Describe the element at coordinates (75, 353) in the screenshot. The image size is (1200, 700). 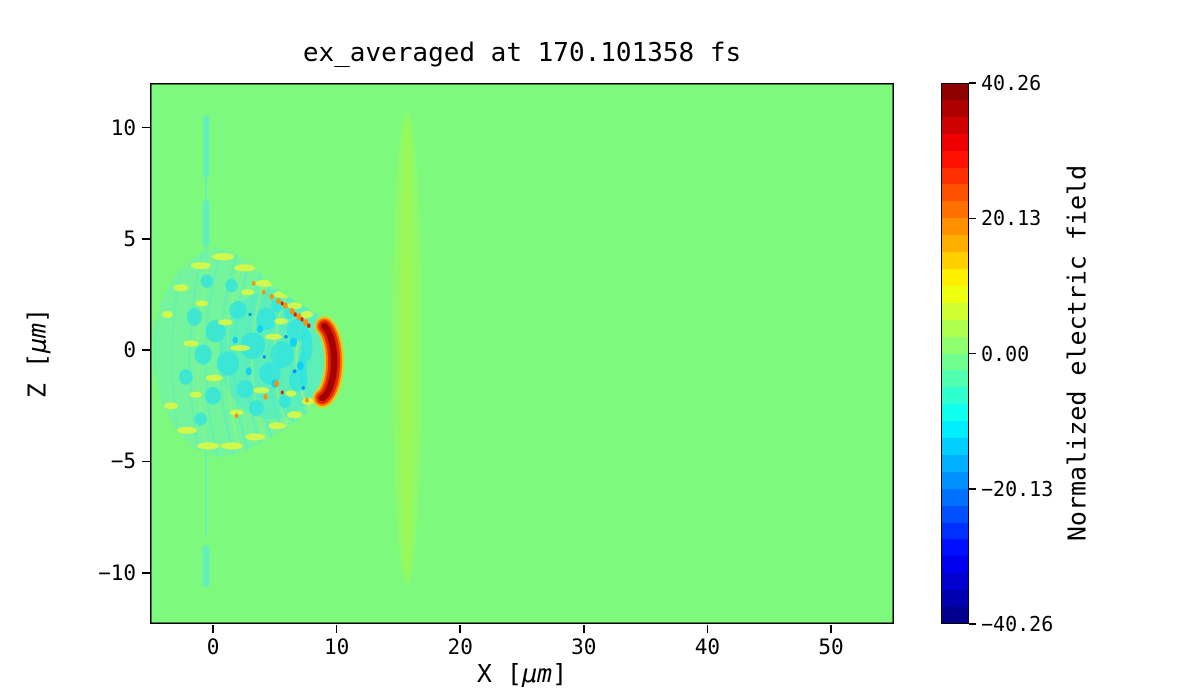
I see `y-axis: 10 5 0 −5 −10` at that location.